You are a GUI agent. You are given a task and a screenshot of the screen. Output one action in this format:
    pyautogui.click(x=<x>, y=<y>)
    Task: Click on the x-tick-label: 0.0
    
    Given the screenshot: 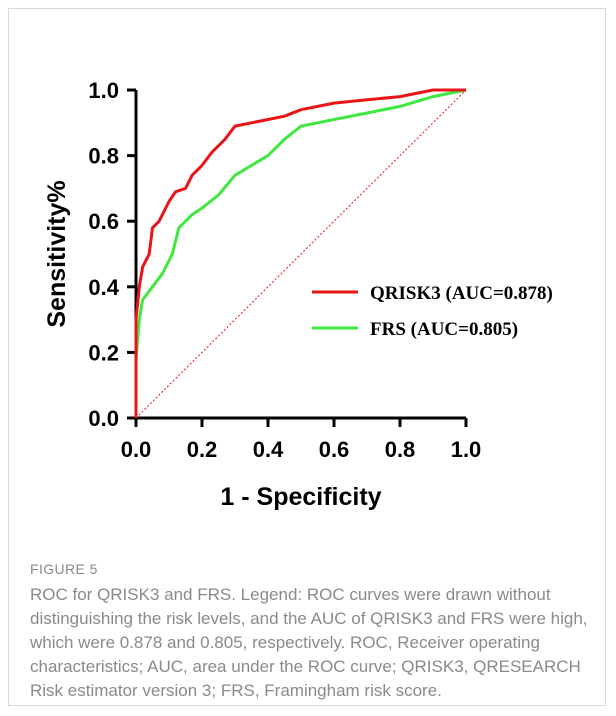 What is the action you would take?
    pyautogui.click(x=136, y=449)
    